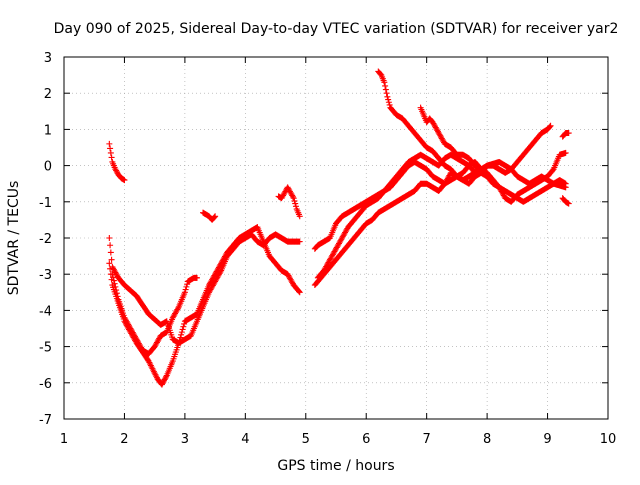 The width and height of the screenshot is (640, 485). I want to click on x-tick-label: 6, so click(366, 439).